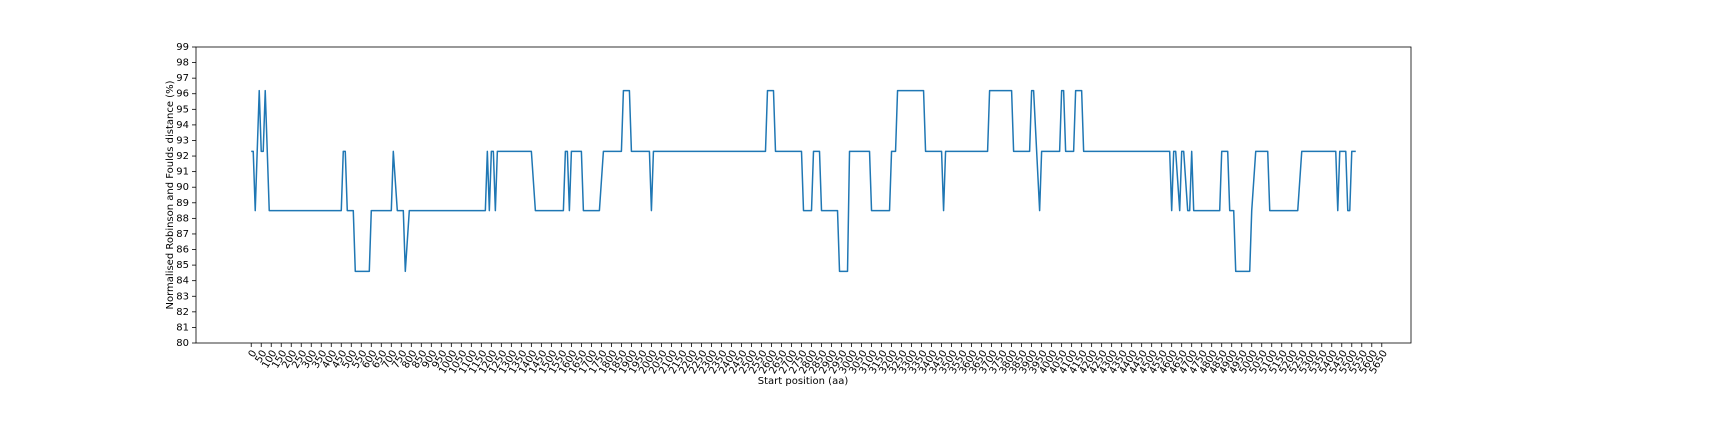 The width and height of the screenshot is (1728, 432). Describe the element at coordinates (182, 312) in the screenshot. I see `y-tick-label: 82` at that location.